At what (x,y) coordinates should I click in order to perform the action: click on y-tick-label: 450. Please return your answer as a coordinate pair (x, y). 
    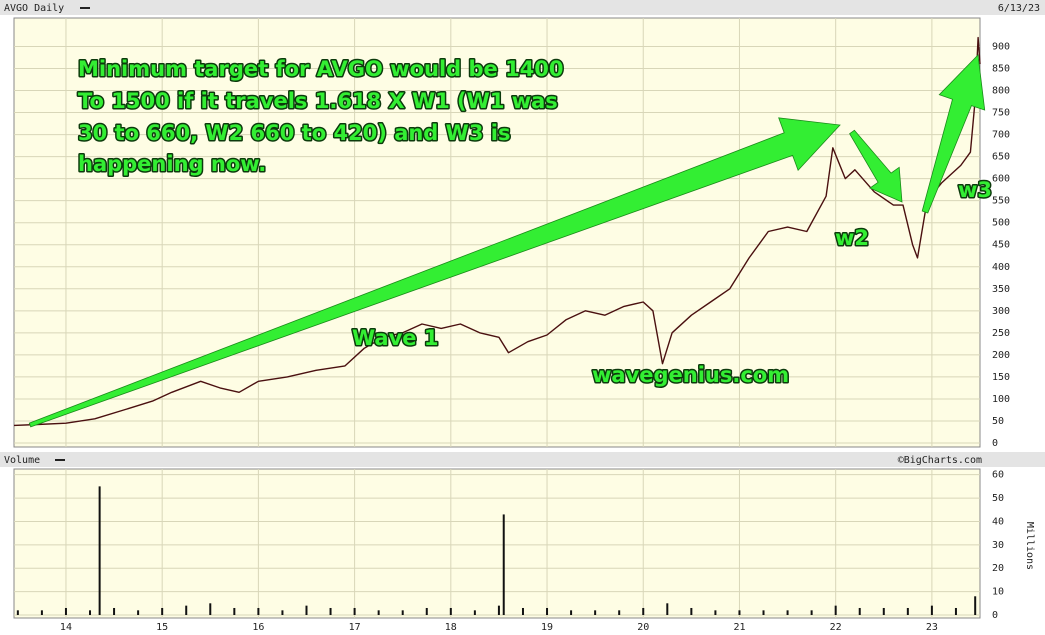
    Looking at the image, I should click on (1001, 245).